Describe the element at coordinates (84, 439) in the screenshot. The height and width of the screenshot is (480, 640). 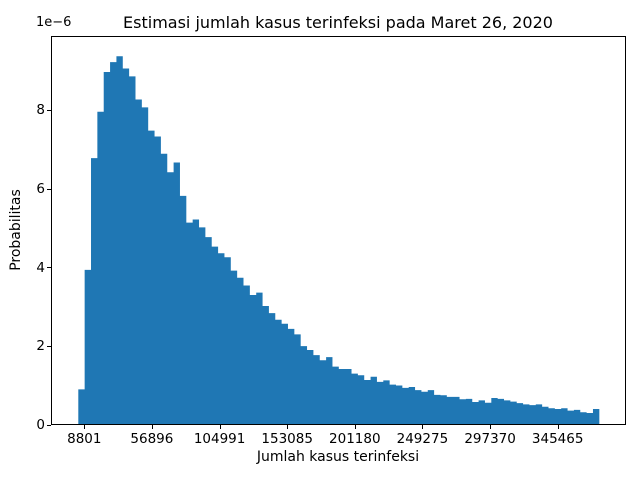
I see `x-axis-tick-label: 8801` at that location.